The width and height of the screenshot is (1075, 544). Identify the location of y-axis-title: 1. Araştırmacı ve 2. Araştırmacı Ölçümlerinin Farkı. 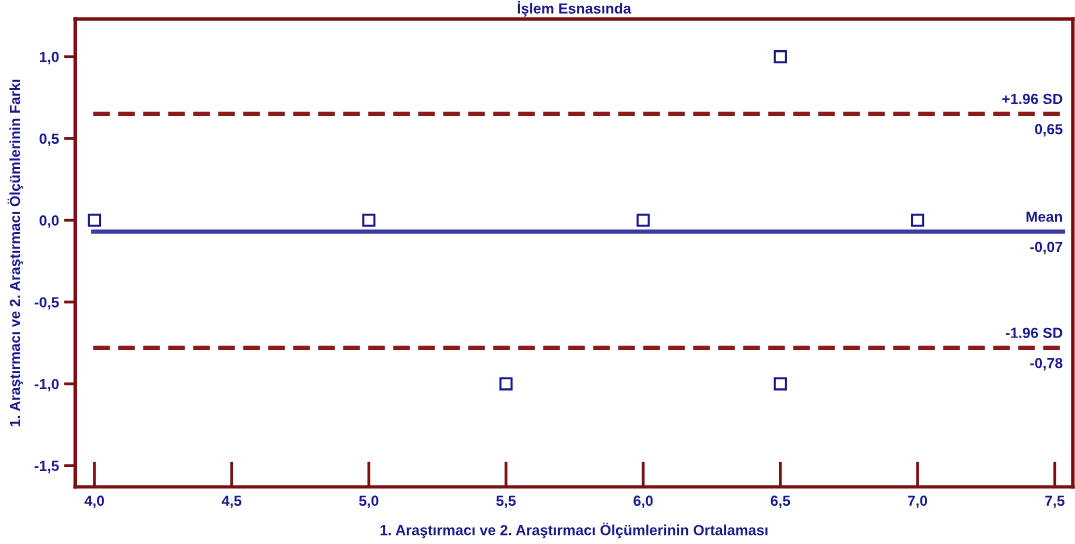
(15, 253).